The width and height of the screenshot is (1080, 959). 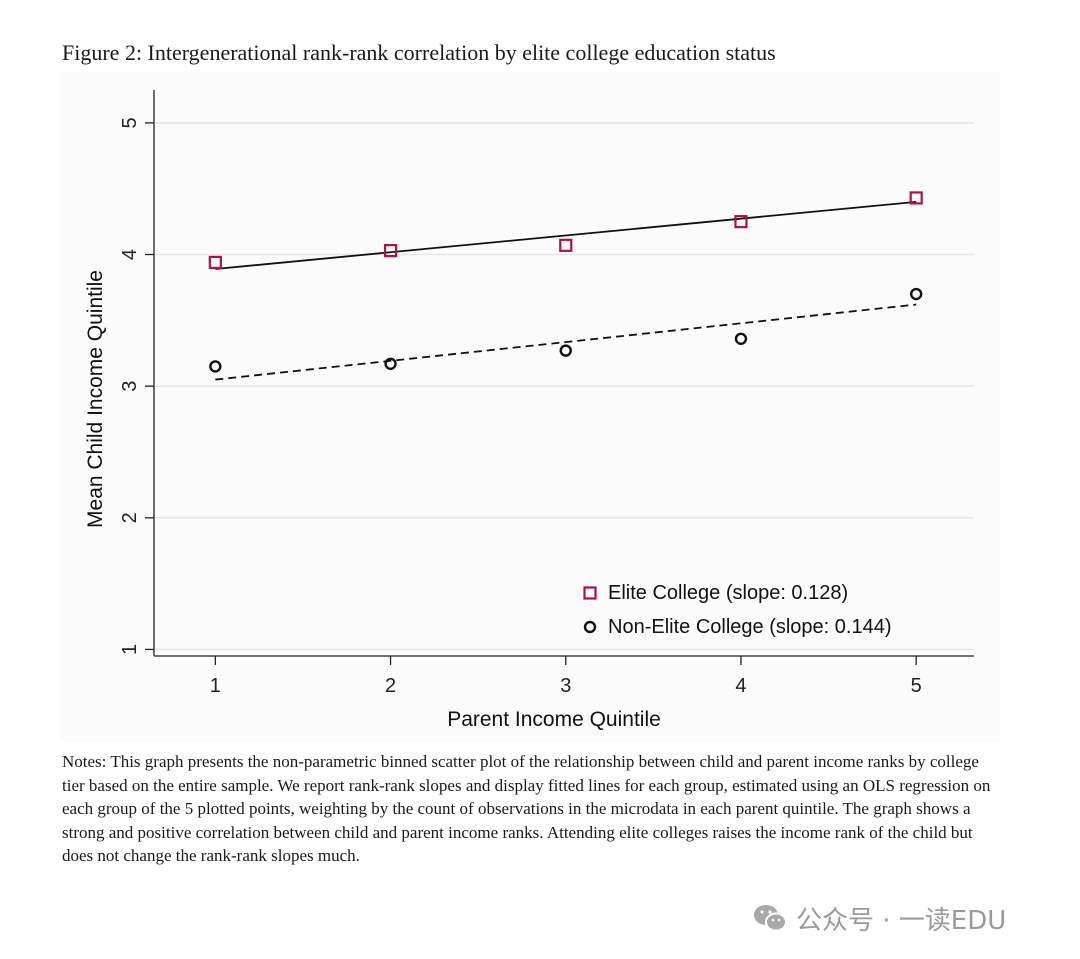 What do you see at coordinates (565, 686) in the screenshot?
I see `x-tick-label: 3` at bounding box center [565, 686].